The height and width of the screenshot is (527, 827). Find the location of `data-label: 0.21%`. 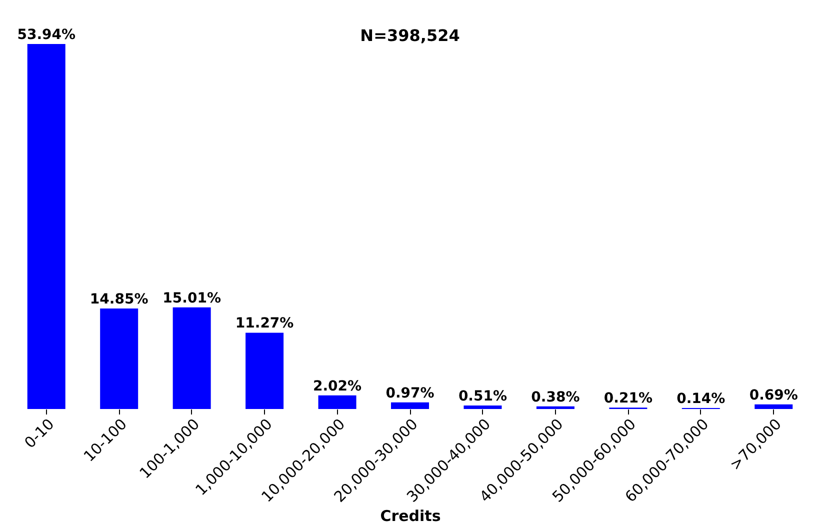

data-label: 0.21% is located at coordinates (628, 398).